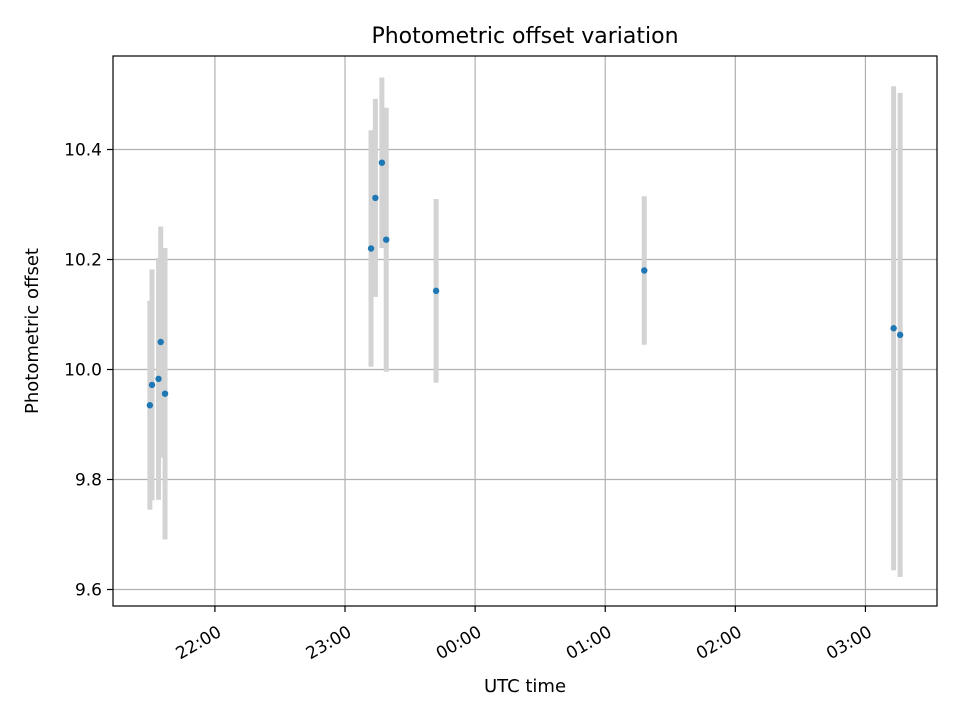 The height and width of the screenshot is (720, 960). What do you see at coordinates (525, 686) in the screenshot?
I see `x-axis-label: UTC time` at bounding box center [525, 686].